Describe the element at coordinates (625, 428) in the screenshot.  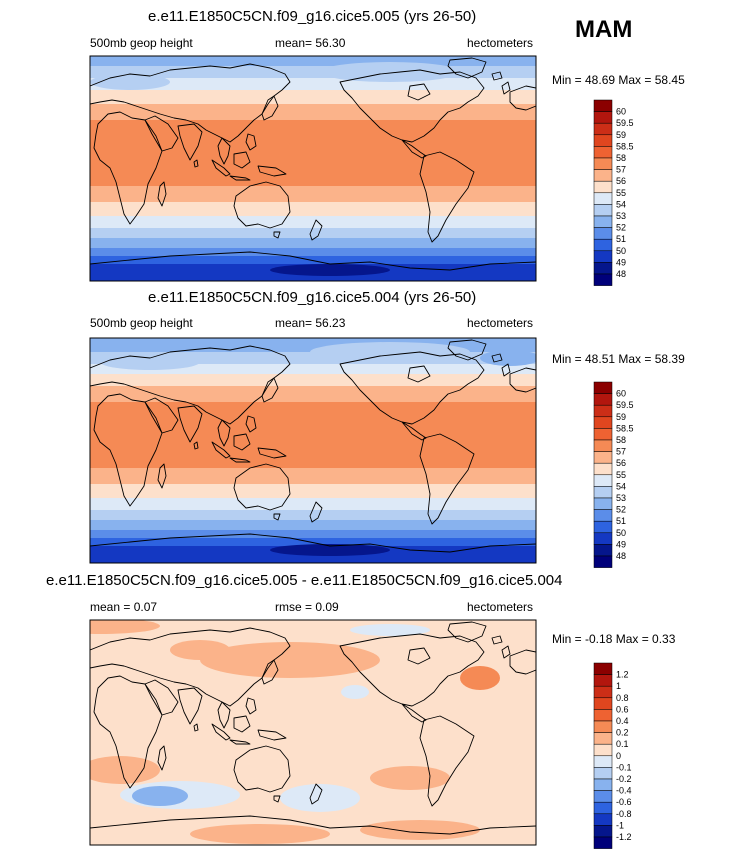
I see `colorbar-tick-label: 58.5` at that location.